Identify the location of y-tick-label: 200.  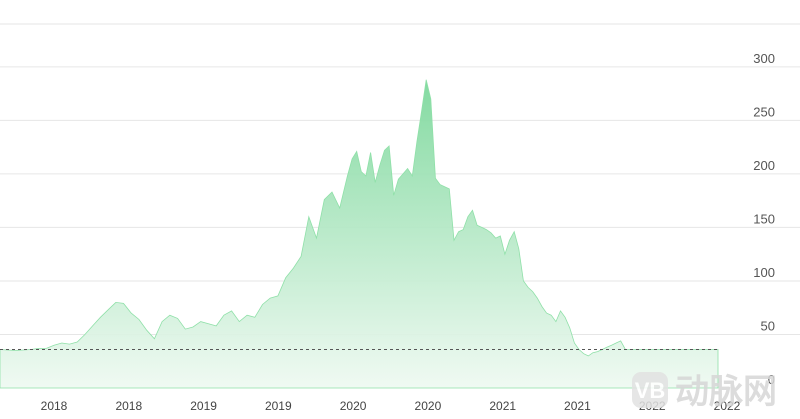
(764, 165).